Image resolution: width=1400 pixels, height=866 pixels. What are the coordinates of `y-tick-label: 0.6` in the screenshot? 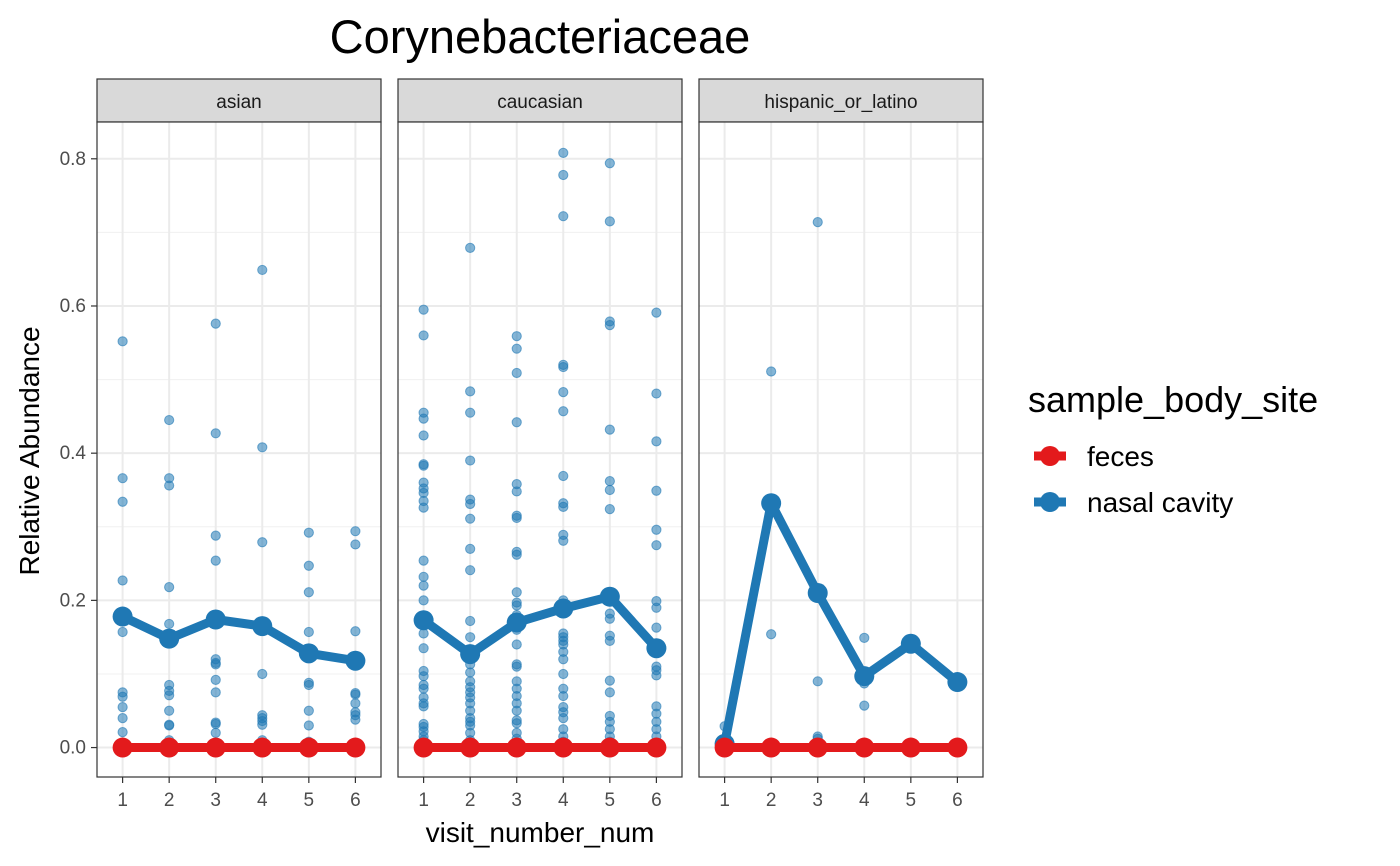 It's located at (73, 306).